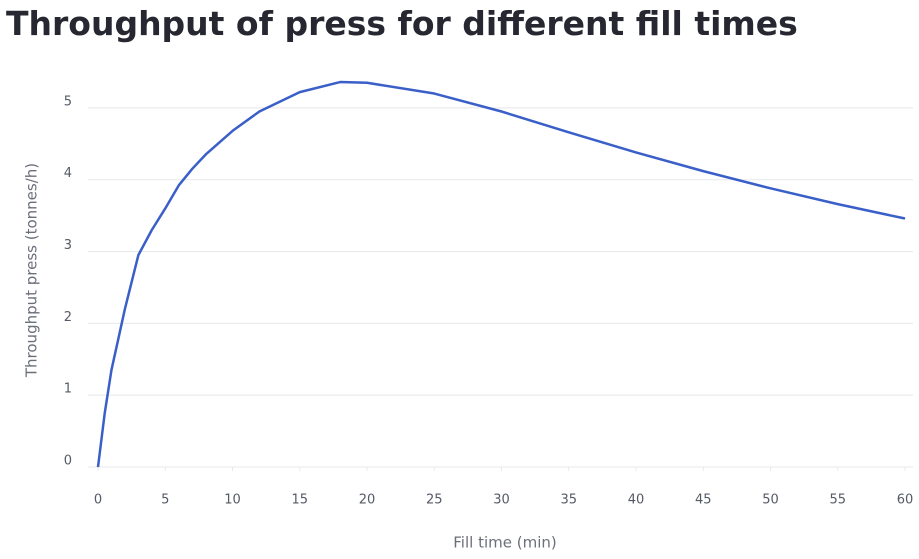 This screenshot has width=919, height=559. What do you see at coordinates (837, 500) in the screenshot?
I see `x-tick-label: 55` at bounding box center [837, 500].